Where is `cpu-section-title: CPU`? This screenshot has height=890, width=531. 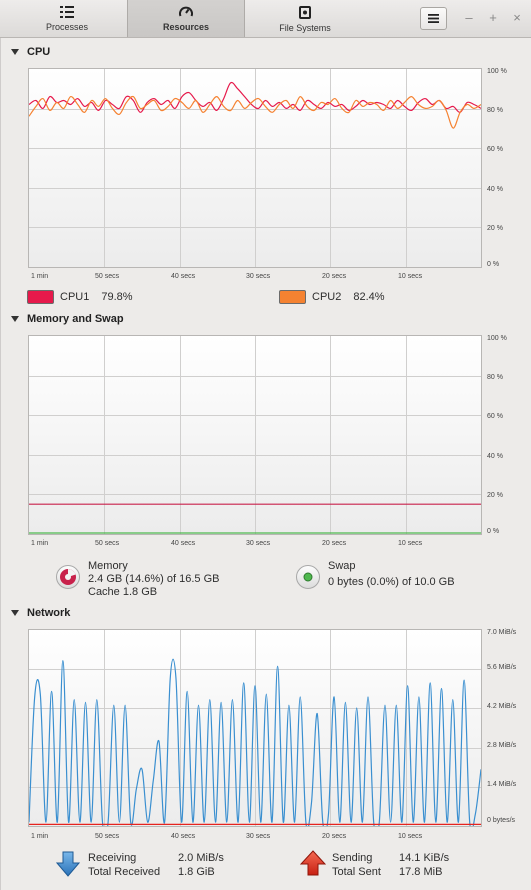
cpu-section-title: CPU is located at coordinates (39, 52).